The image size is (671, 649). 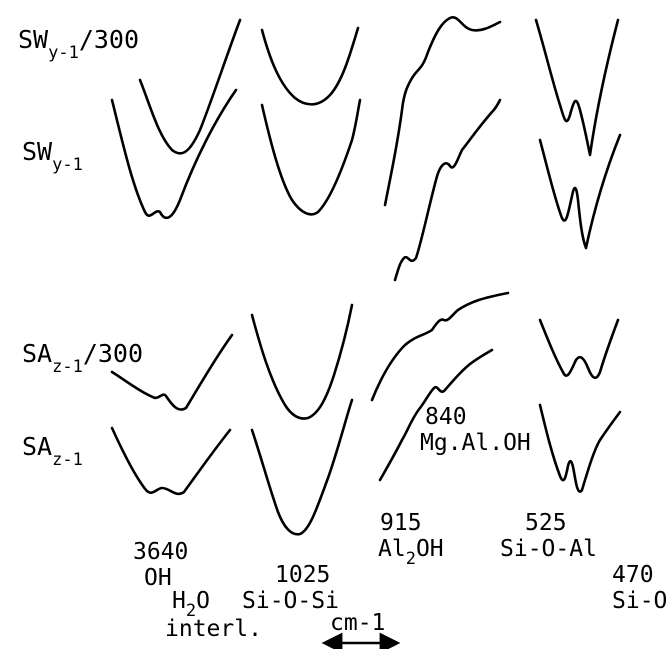 I want to click on band-assignment-al2oh: Al2OH, so click(x=411, y=552).